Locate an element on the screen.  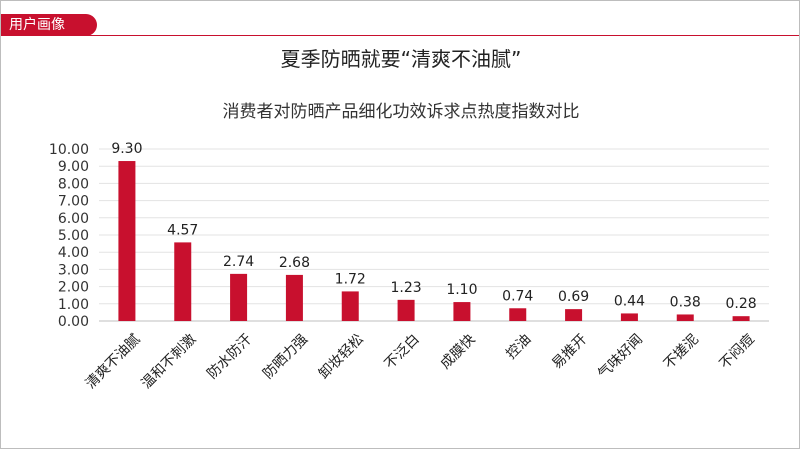
x-tick-label: 防晒力强 is located at coordinates (285, 356).